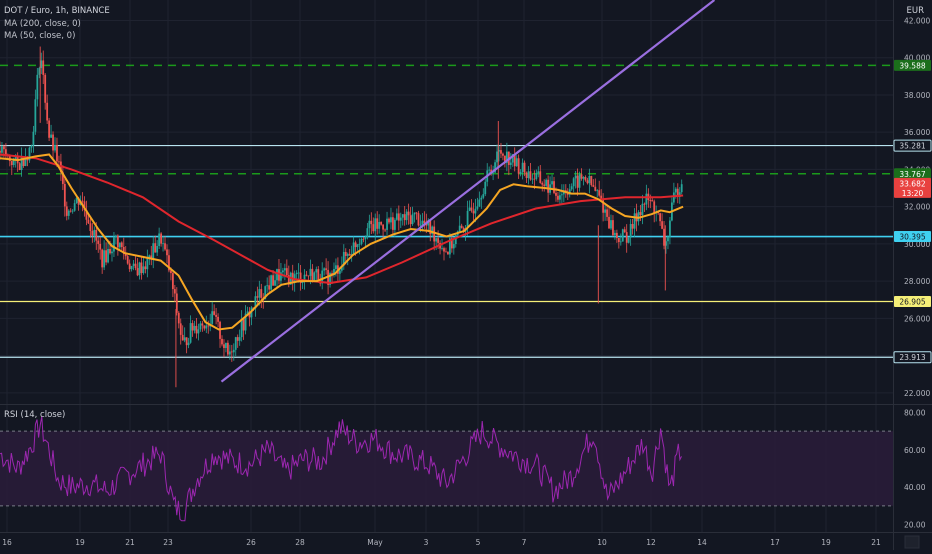 The width and height of the screenshot is (932, 554). Describe the element at coordinates (912, 145) in the screenshot. I see `level-tag-white-bg` at that location.